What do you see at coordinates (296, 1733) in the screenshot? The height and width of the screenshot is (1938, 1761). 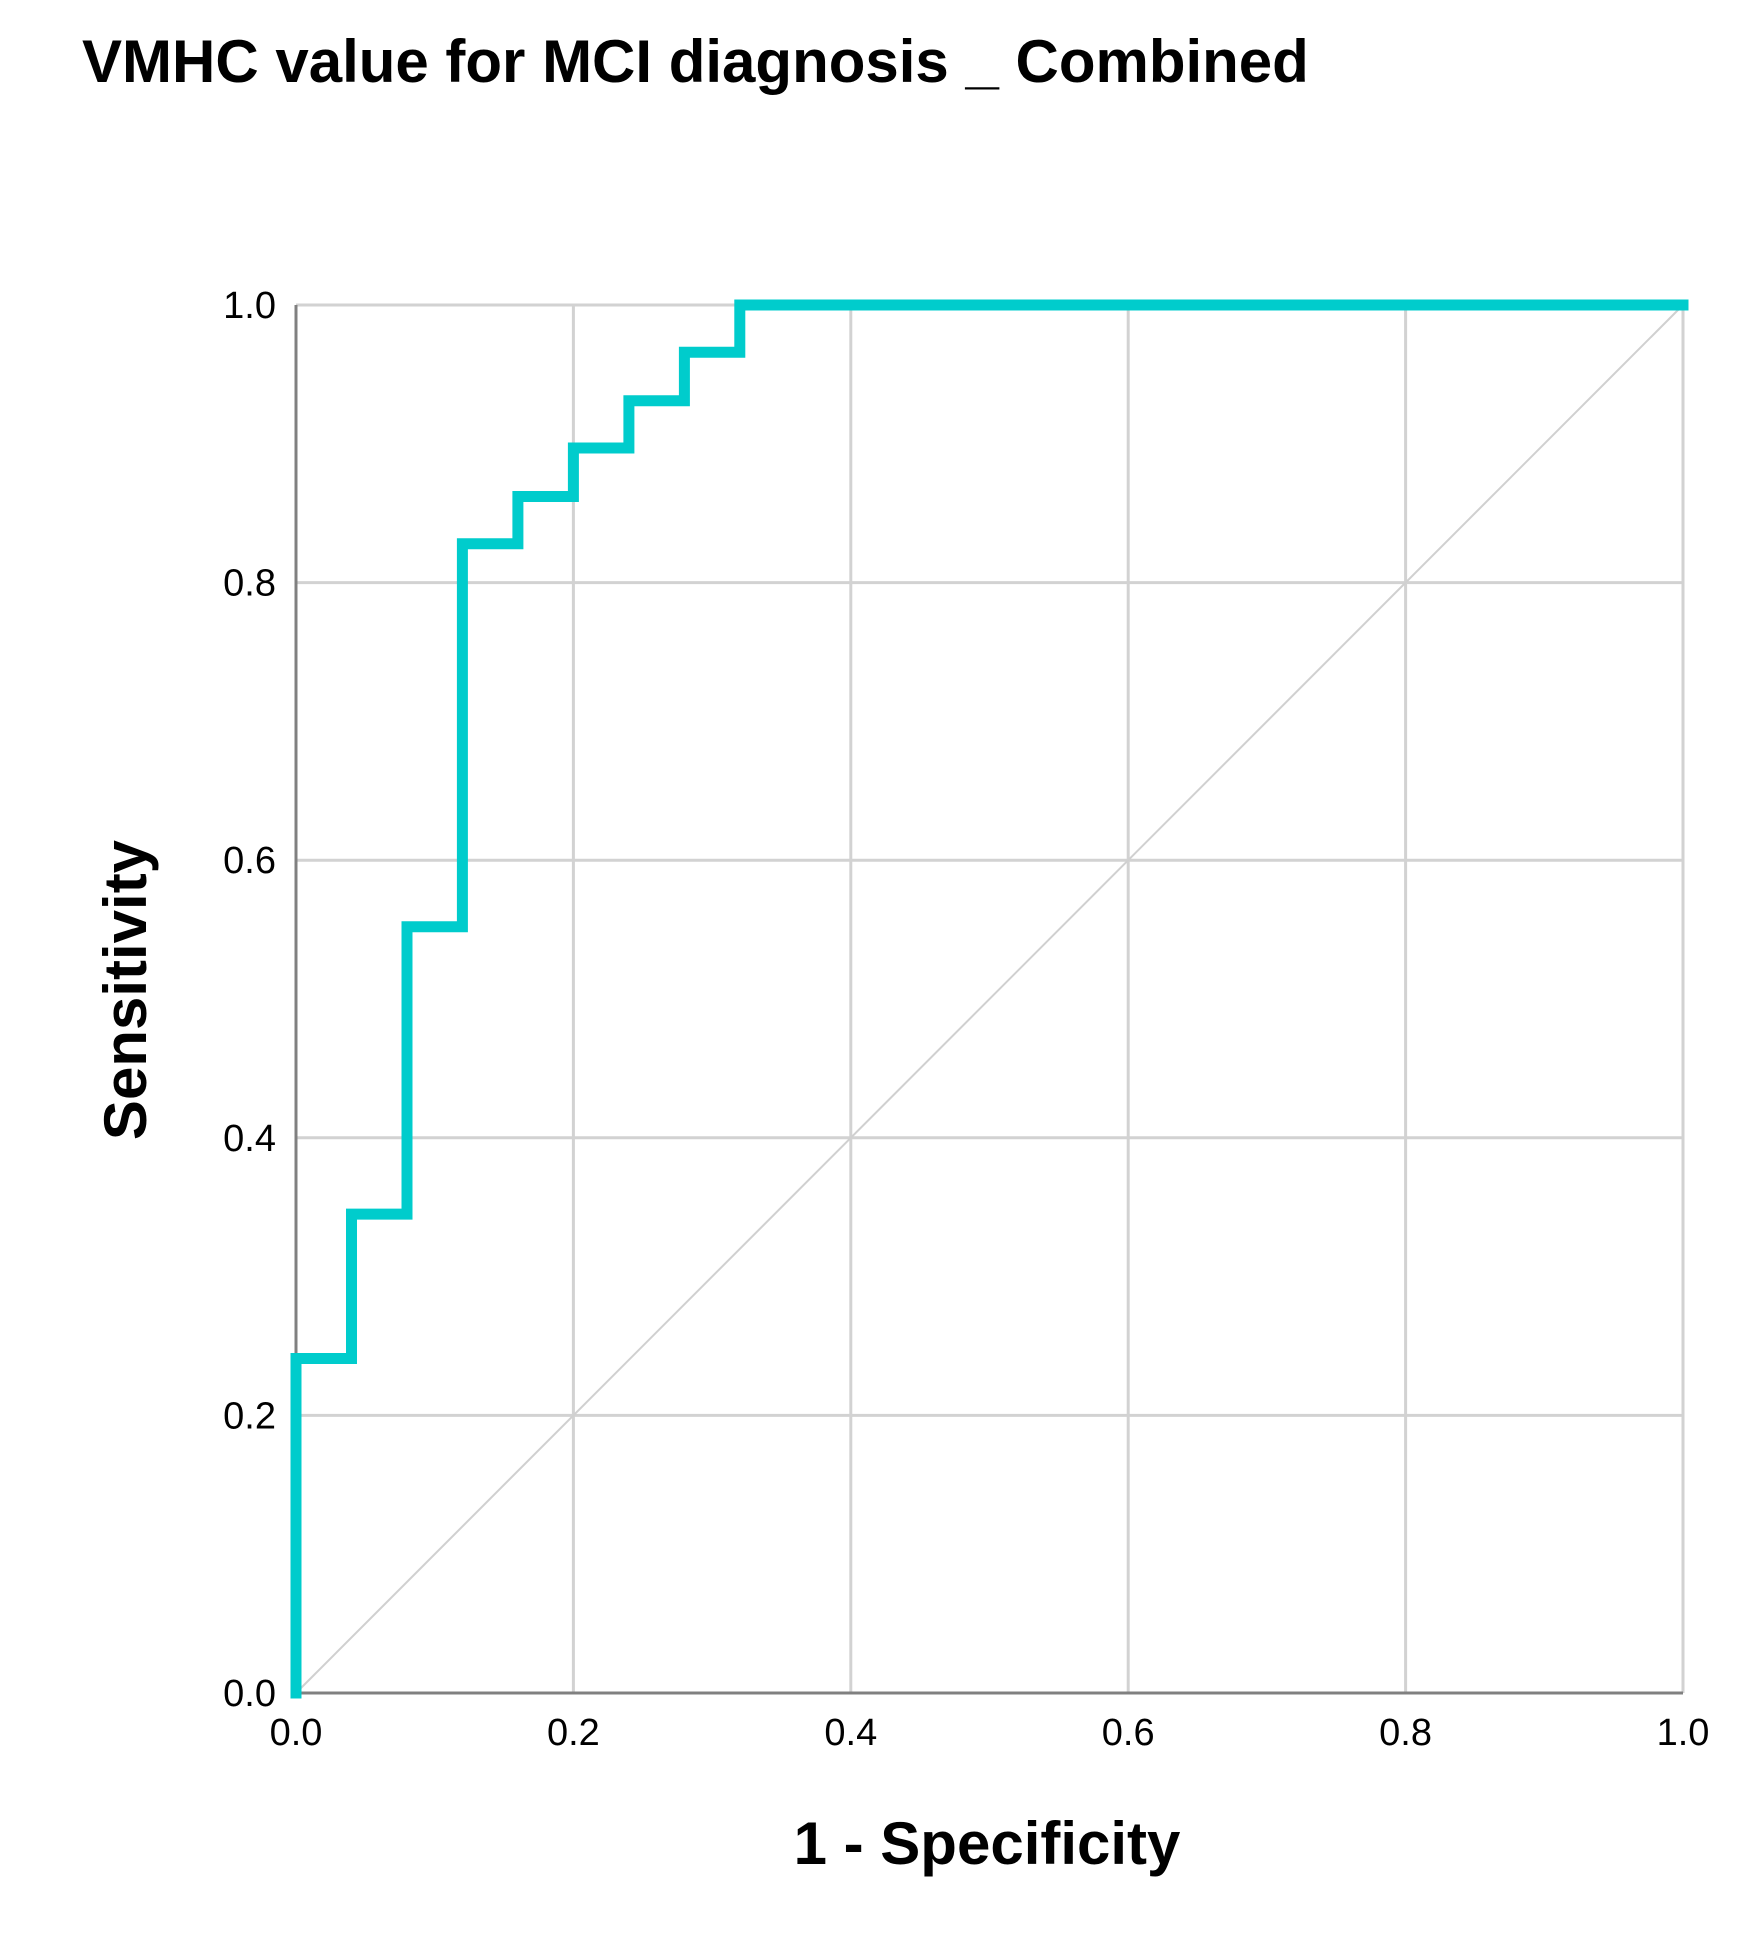 I see `x-tick-label: 0.0` at bounding box center [296, 1733].